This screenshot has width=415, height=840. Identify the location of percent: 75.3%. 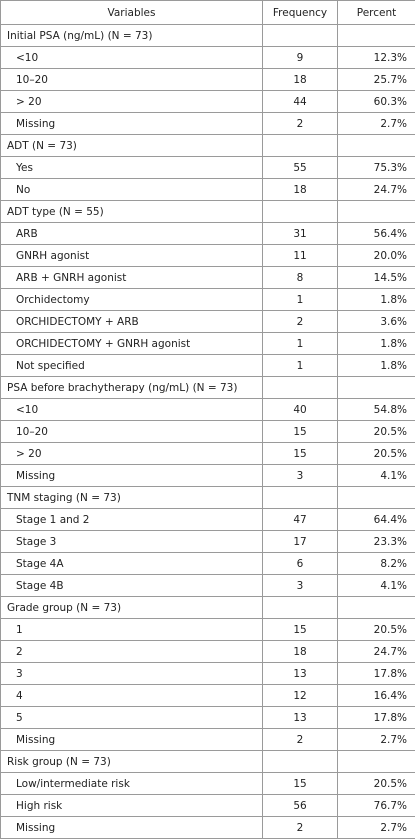
(376, 167).